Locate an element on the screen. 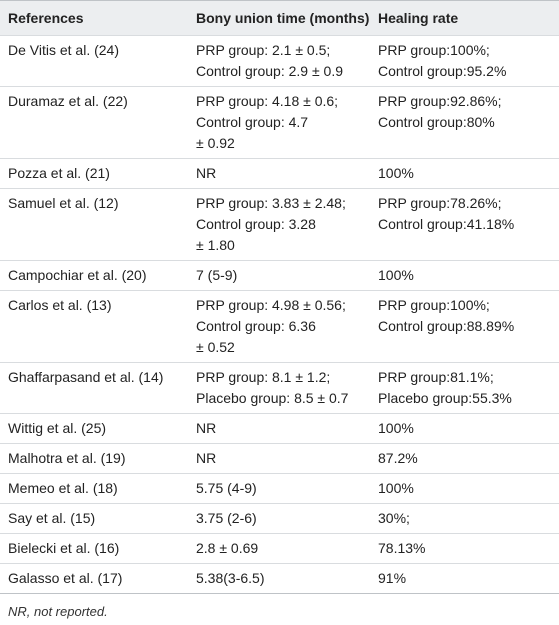 The height and width of the screenshot is (625, 559). footnote: NR, not reported. is located at coordinates (58, 611).